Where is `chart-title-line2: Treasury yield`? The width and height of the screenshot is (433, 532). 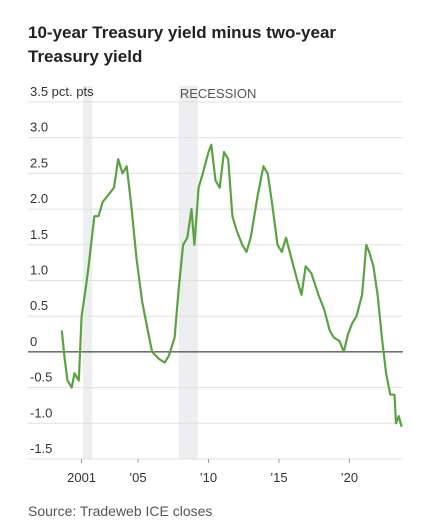 chart-title-line2: Treasury yield is located at coordinates (85, 56).